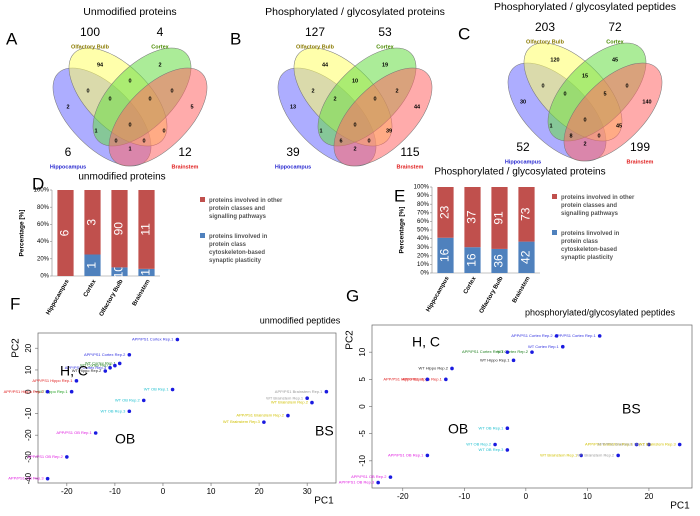 The image size is (700, 516). What do you see at coordinates (585, 76) in the screenshot?
I see `region-count: 15` at bounding box center [585, 76].